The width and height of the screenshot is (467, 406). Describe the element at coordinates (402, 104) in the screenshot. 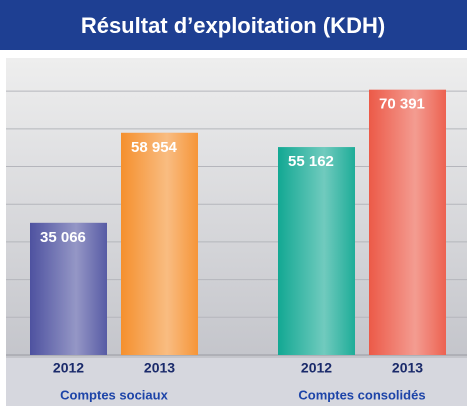

I see `value-label: 70 391` at that location.